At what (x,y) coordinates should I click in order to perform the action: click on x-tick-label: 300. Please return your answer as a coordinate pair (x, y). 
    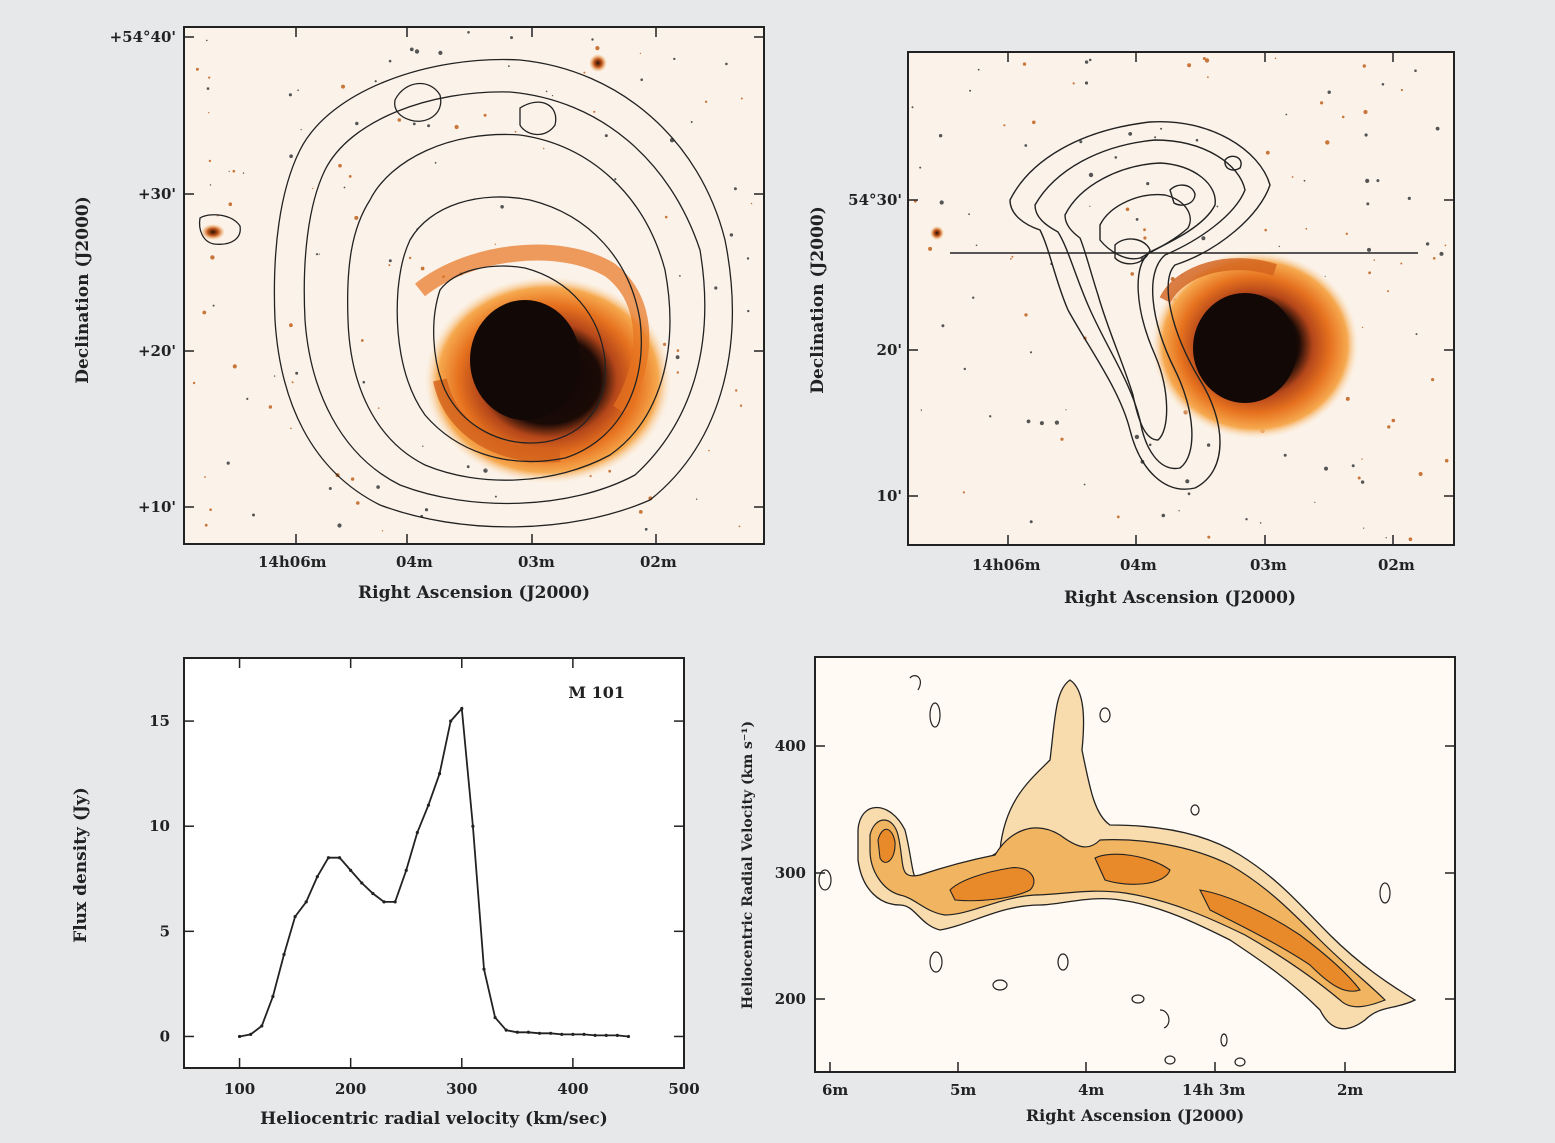
    Looking at the image, I should click on (461, 1089).